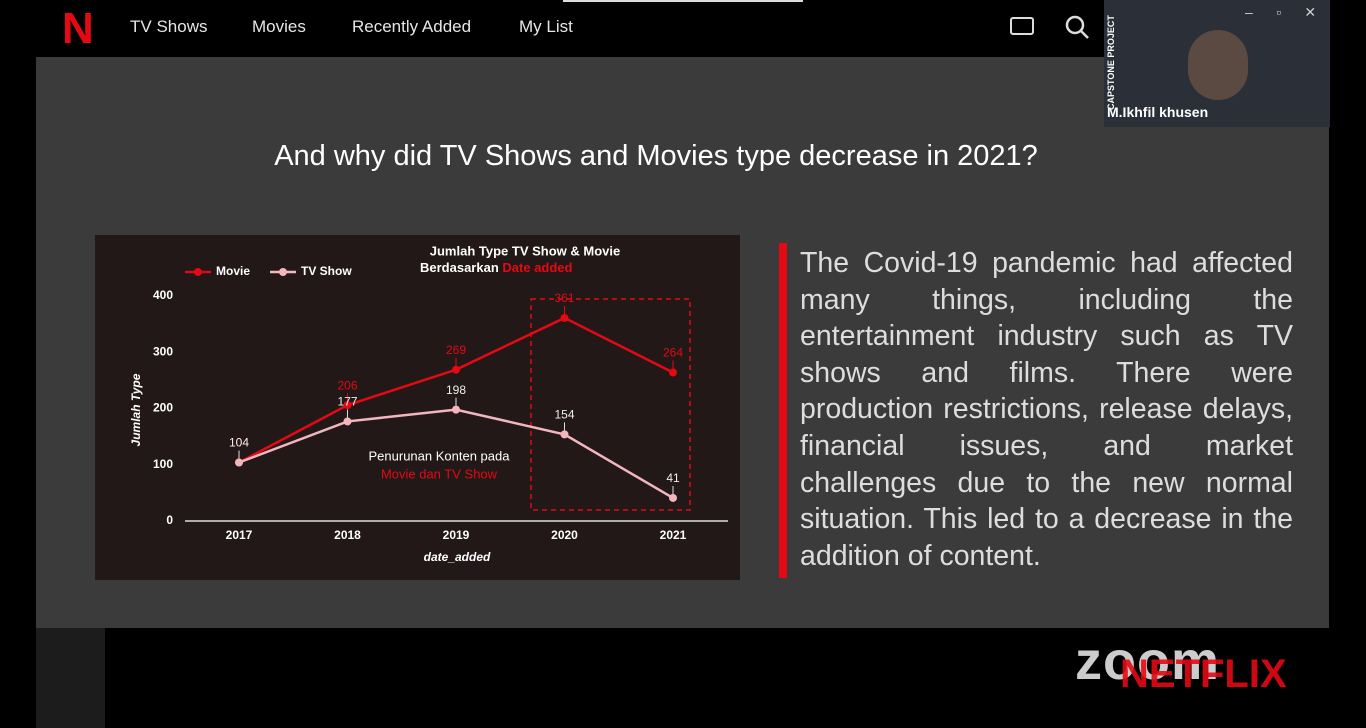 This screenshot has width=1366, height=728. I want to click on progress, so click(683, 1).